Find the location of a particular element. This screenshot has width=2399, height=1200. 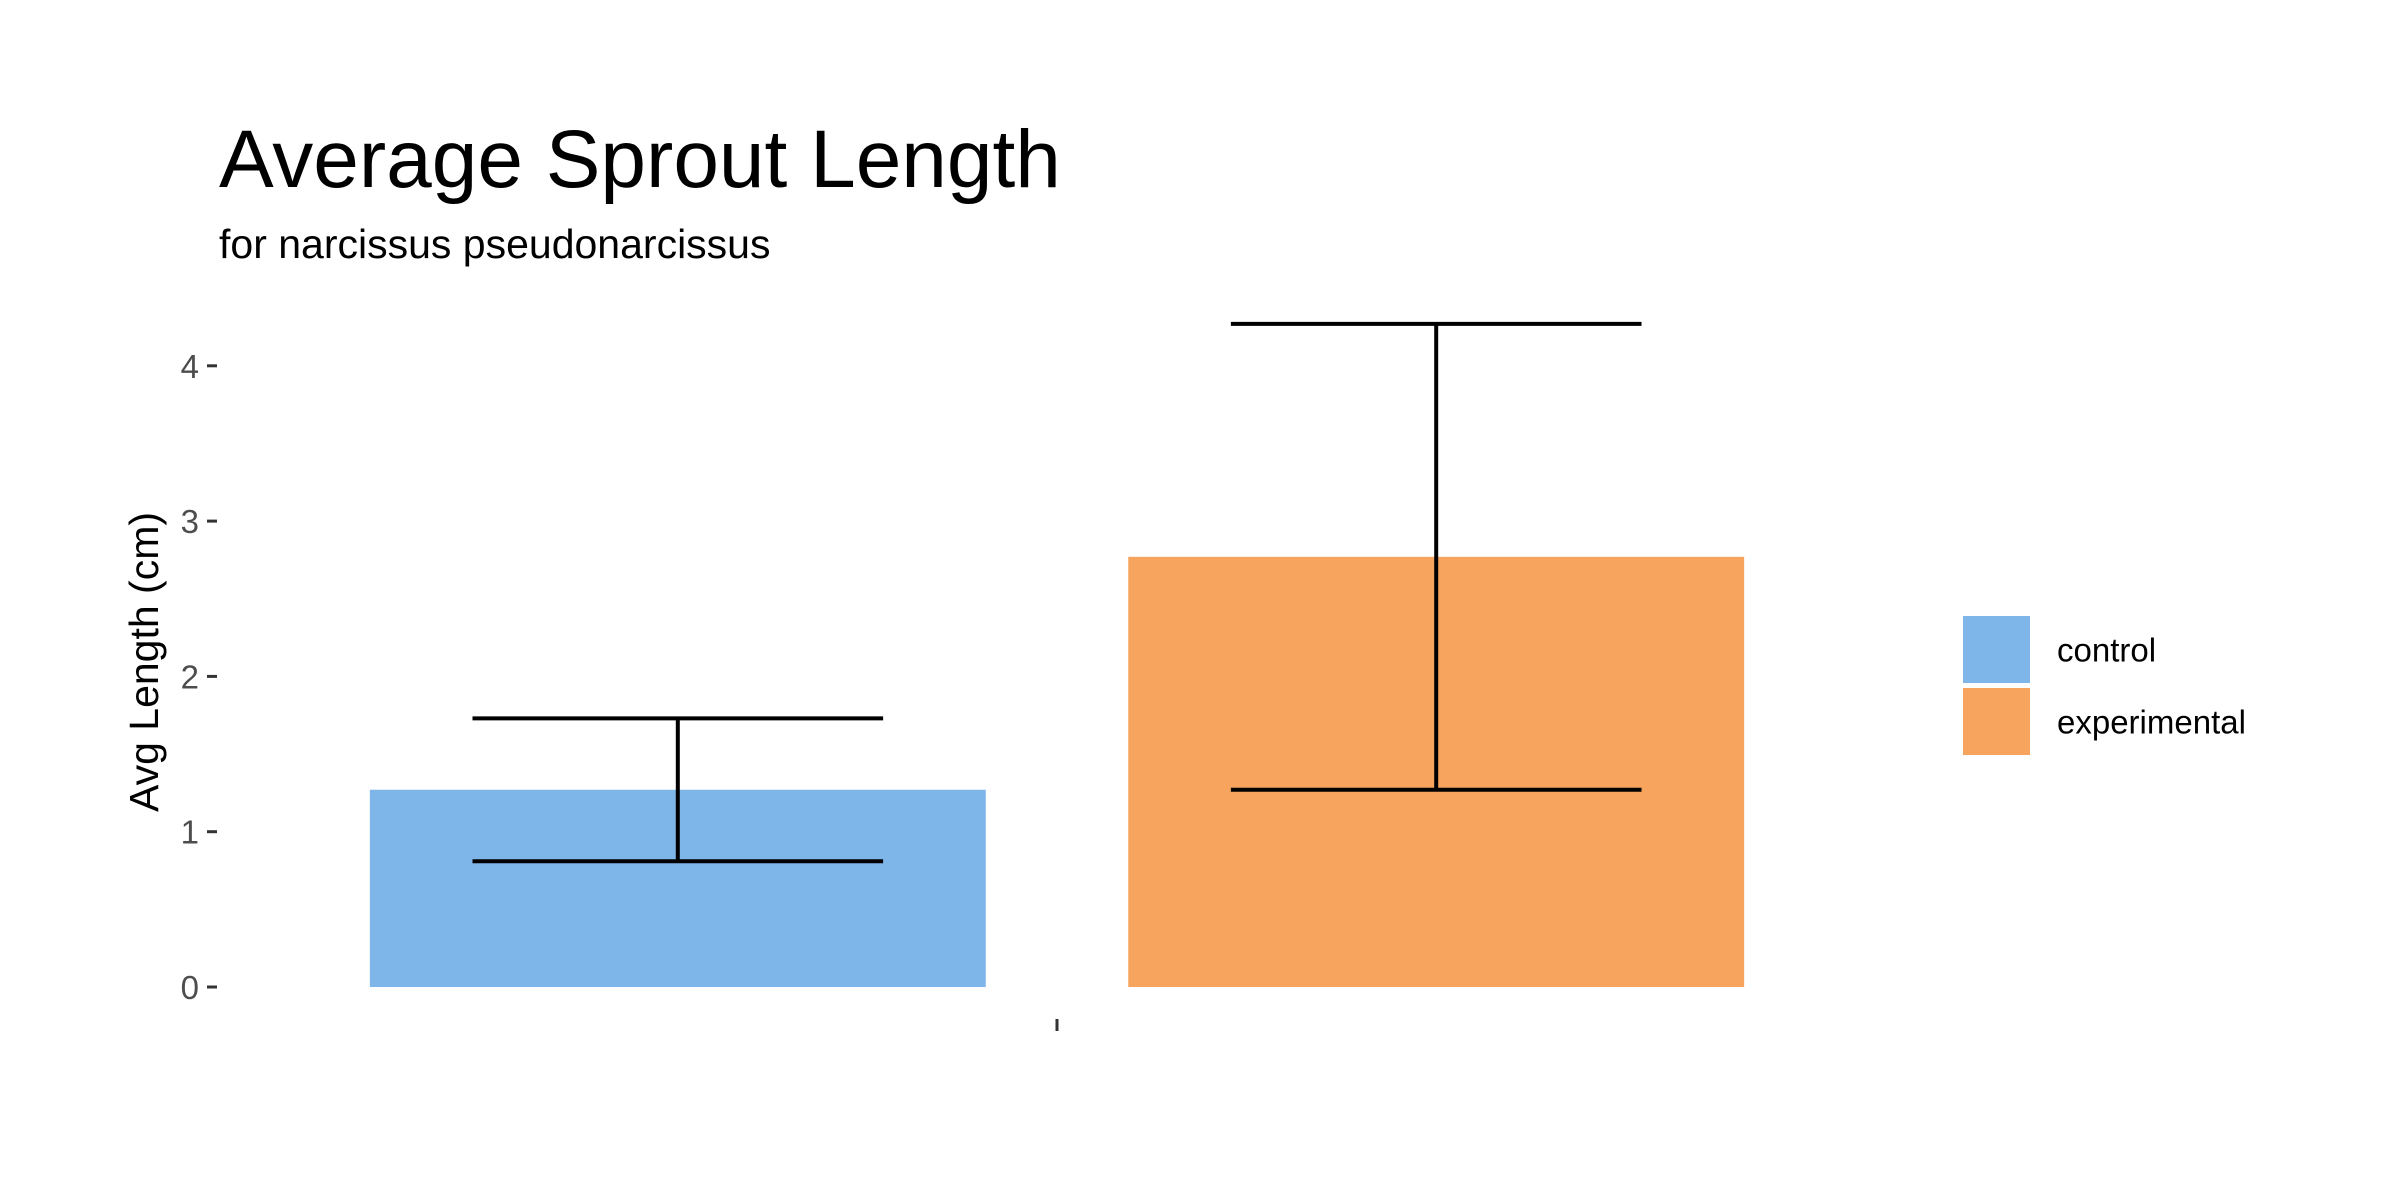

y-tick-label: 2 is located at coordinates (190, 676).